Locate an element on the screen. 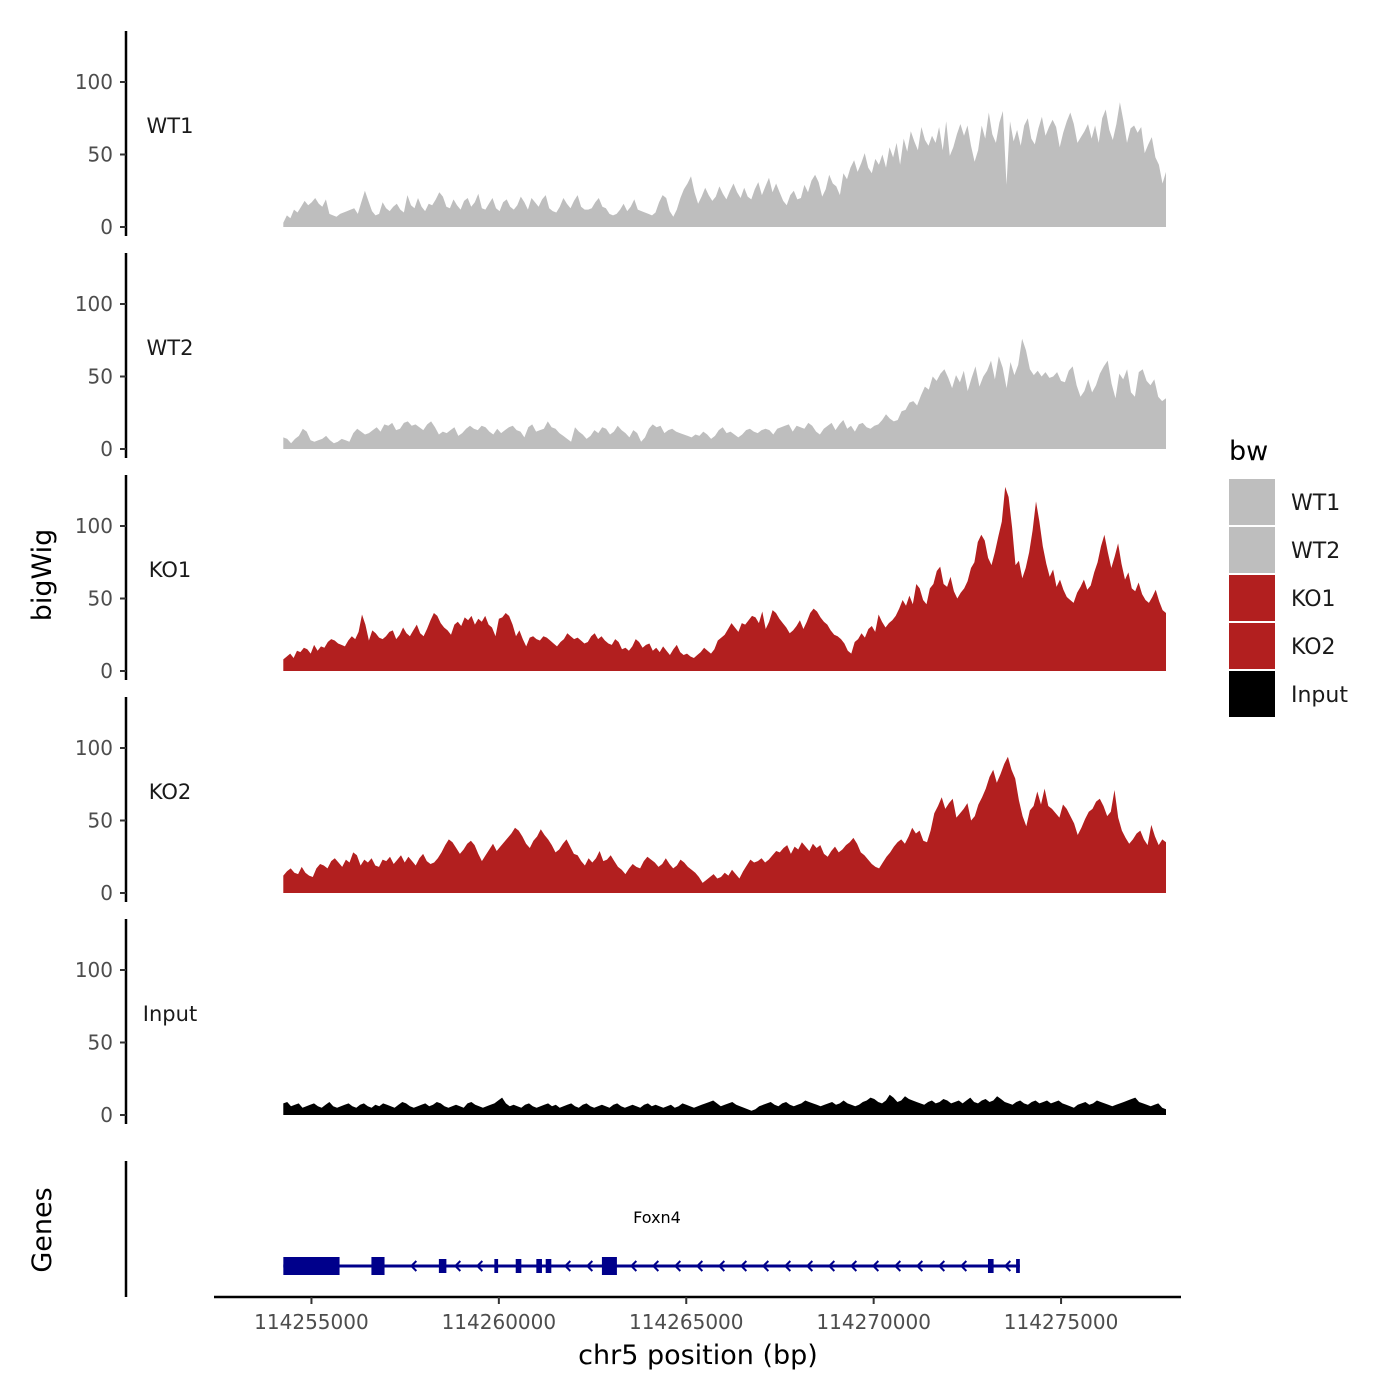 The image size is (1400, 1400). track-ko1: 0 50 100 KO1 is located at coordinates (620, 579).